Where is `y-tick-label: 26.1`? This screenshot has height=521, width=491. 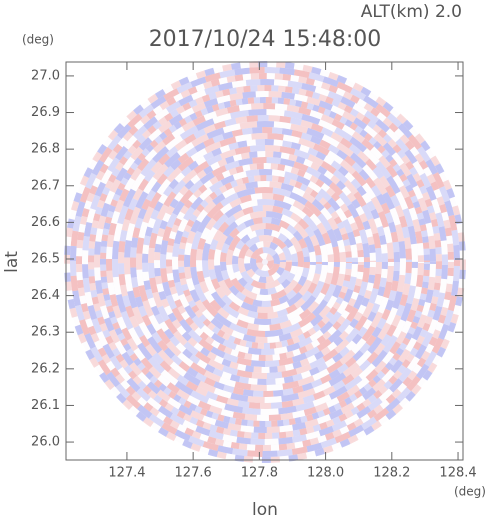 y-tick-label: 26.1 is located at coordinates (45, 405).